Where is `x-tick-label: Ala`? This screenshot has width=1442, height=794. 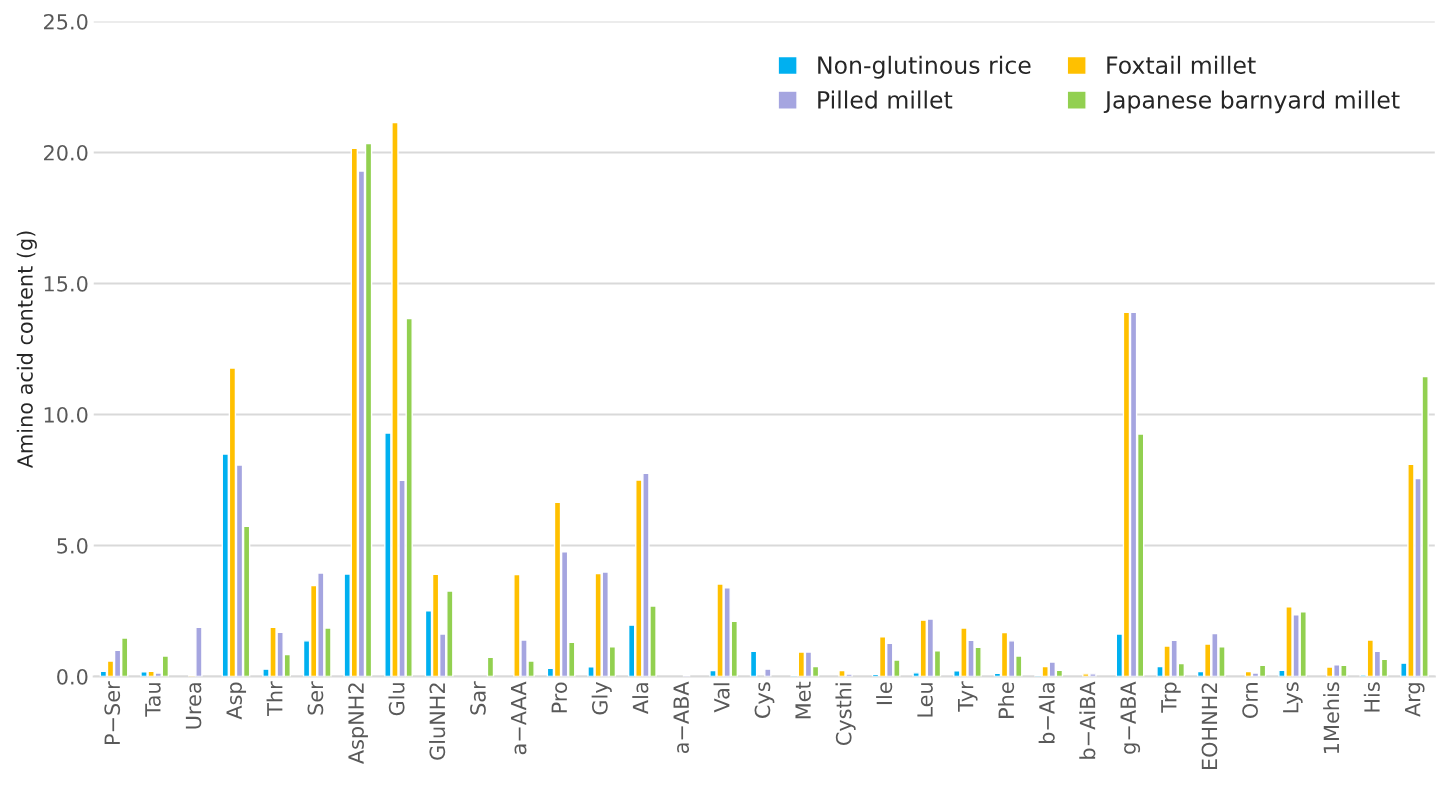 x-tick-label: Ala is located at coordinates (640, 698).